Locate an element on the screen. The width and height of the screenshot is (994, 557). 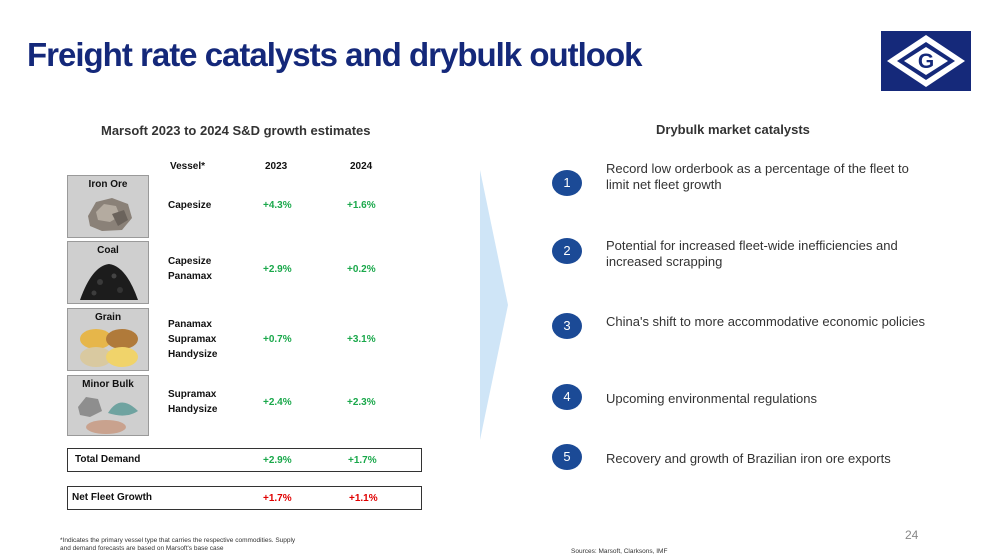
commodity-label: Coal is located at coordinates (108, 250).